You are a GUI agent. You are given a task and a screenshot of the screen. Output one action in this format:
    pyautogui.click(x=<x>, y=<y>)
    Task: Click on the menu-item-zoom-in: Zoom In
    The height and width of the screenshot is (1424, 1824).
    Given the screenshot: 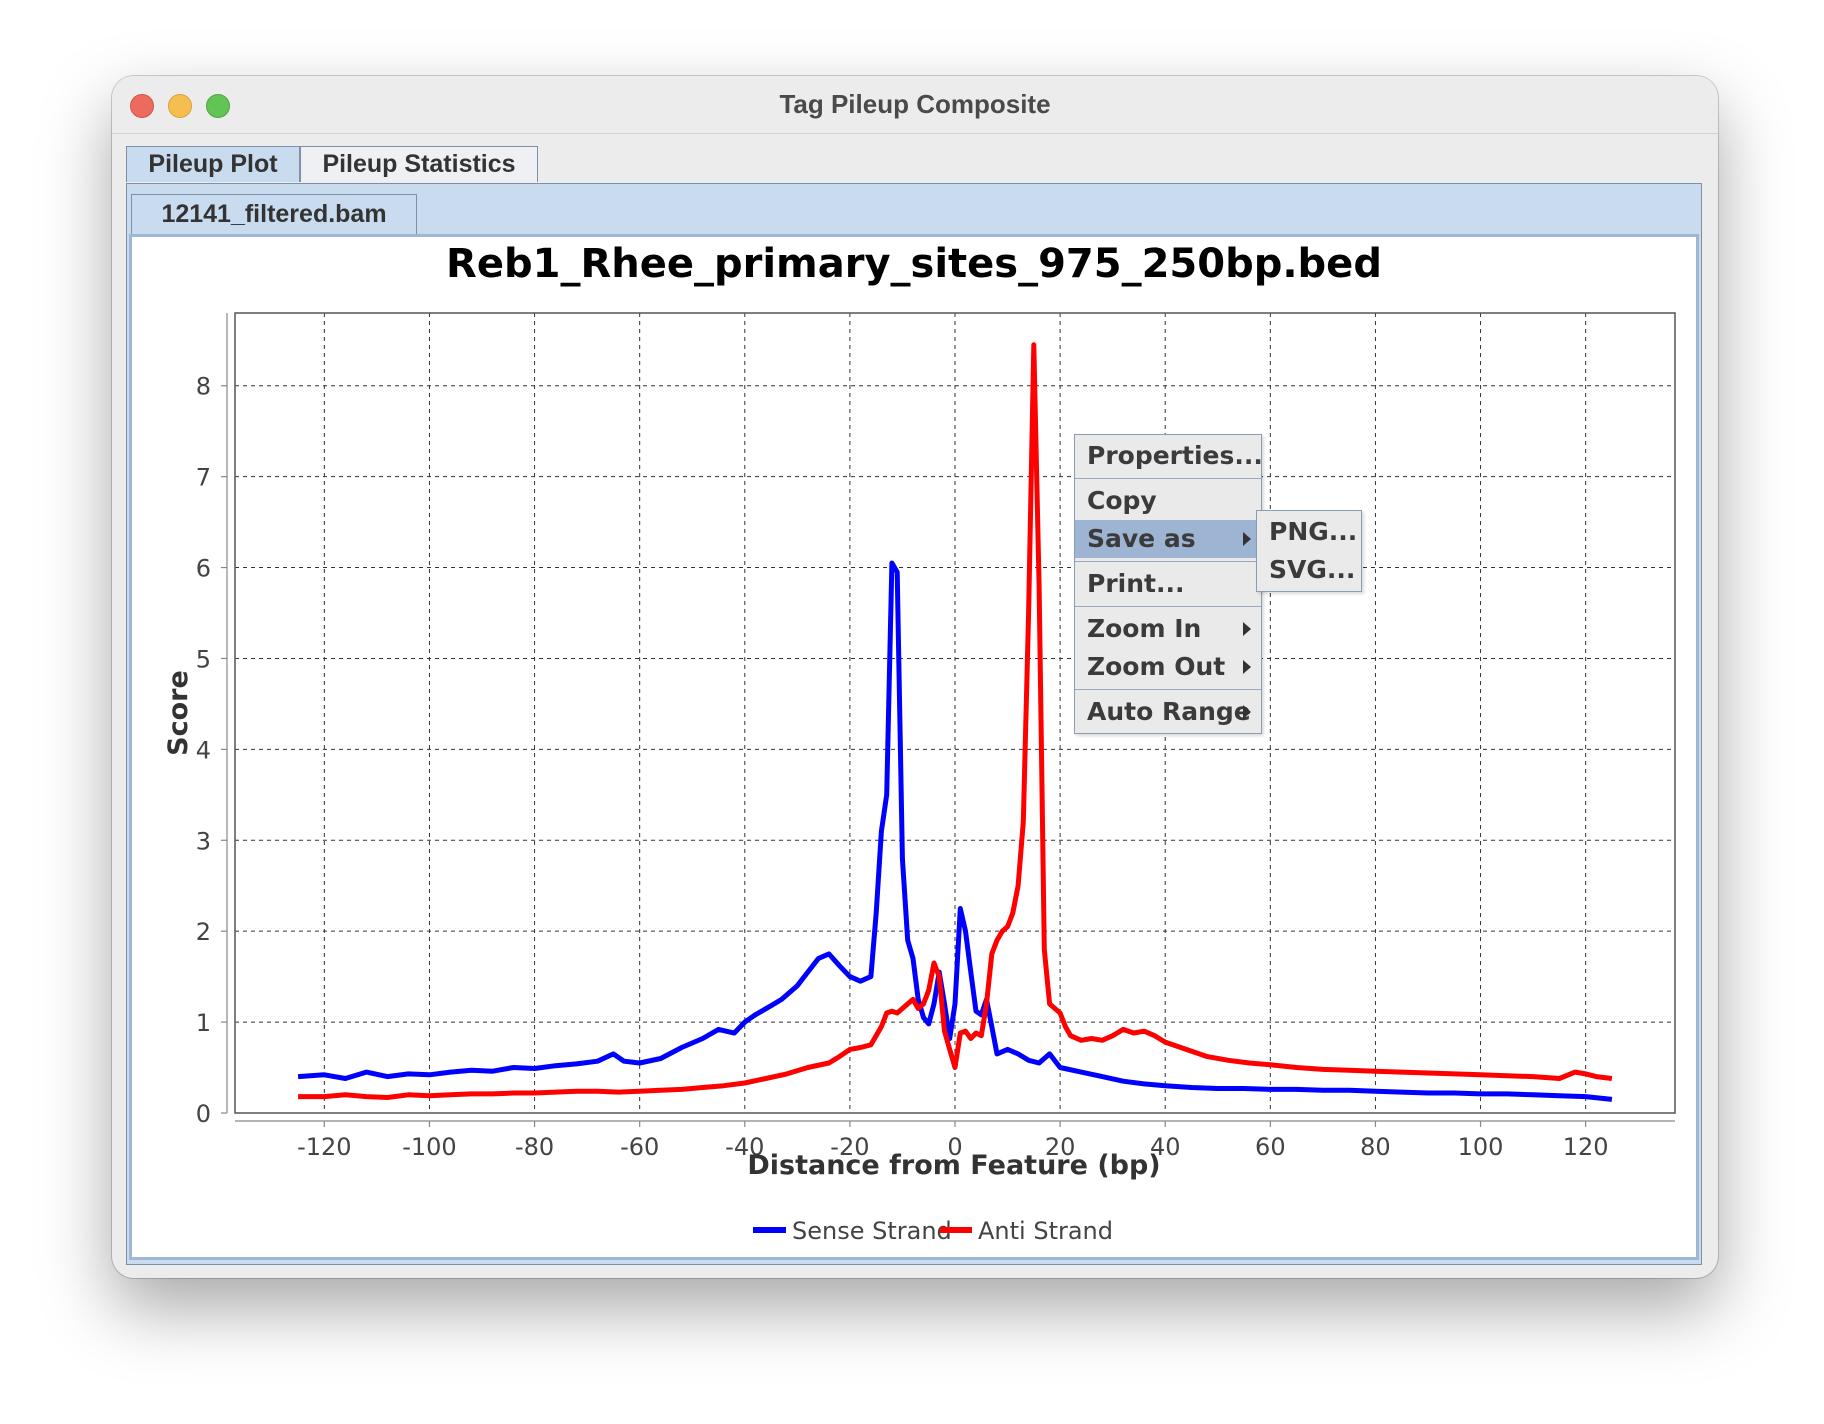 What is the action you would take?
    pyautogui.click(x=1168, y=629)
    